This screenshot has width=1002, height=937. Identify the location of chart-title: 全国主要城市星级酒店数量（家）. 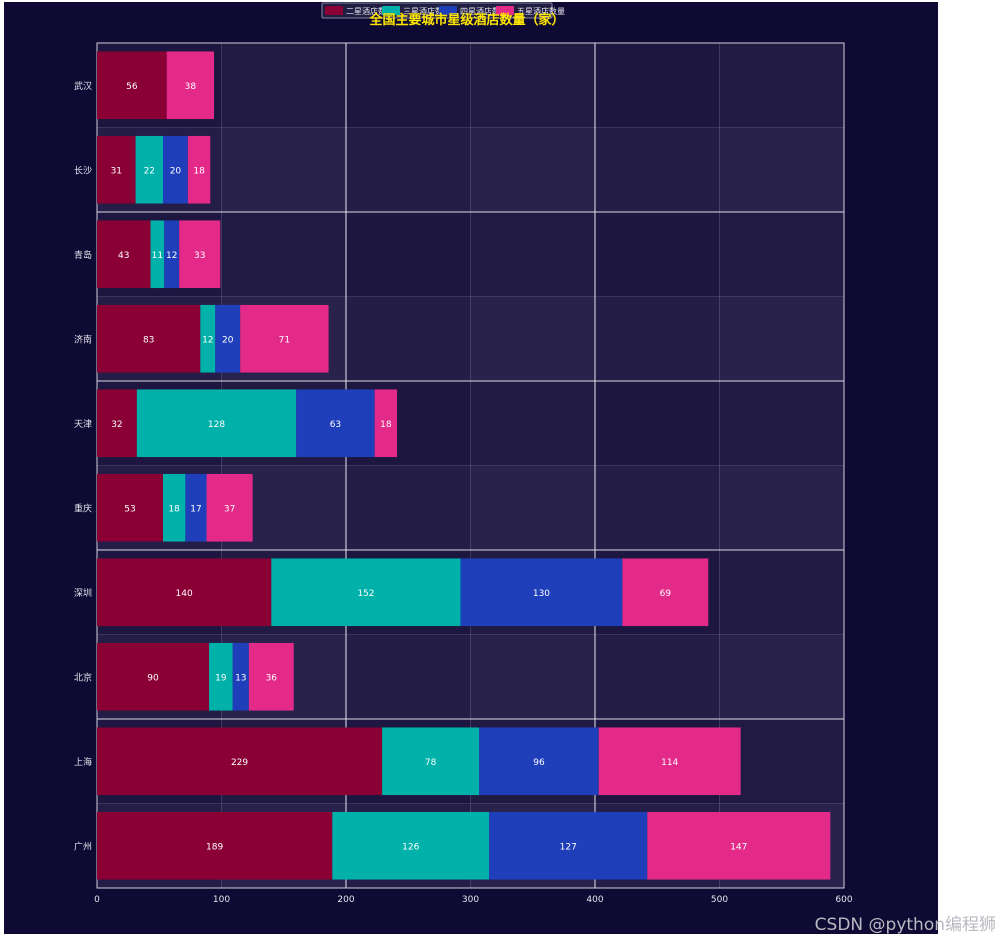
(466, 20).